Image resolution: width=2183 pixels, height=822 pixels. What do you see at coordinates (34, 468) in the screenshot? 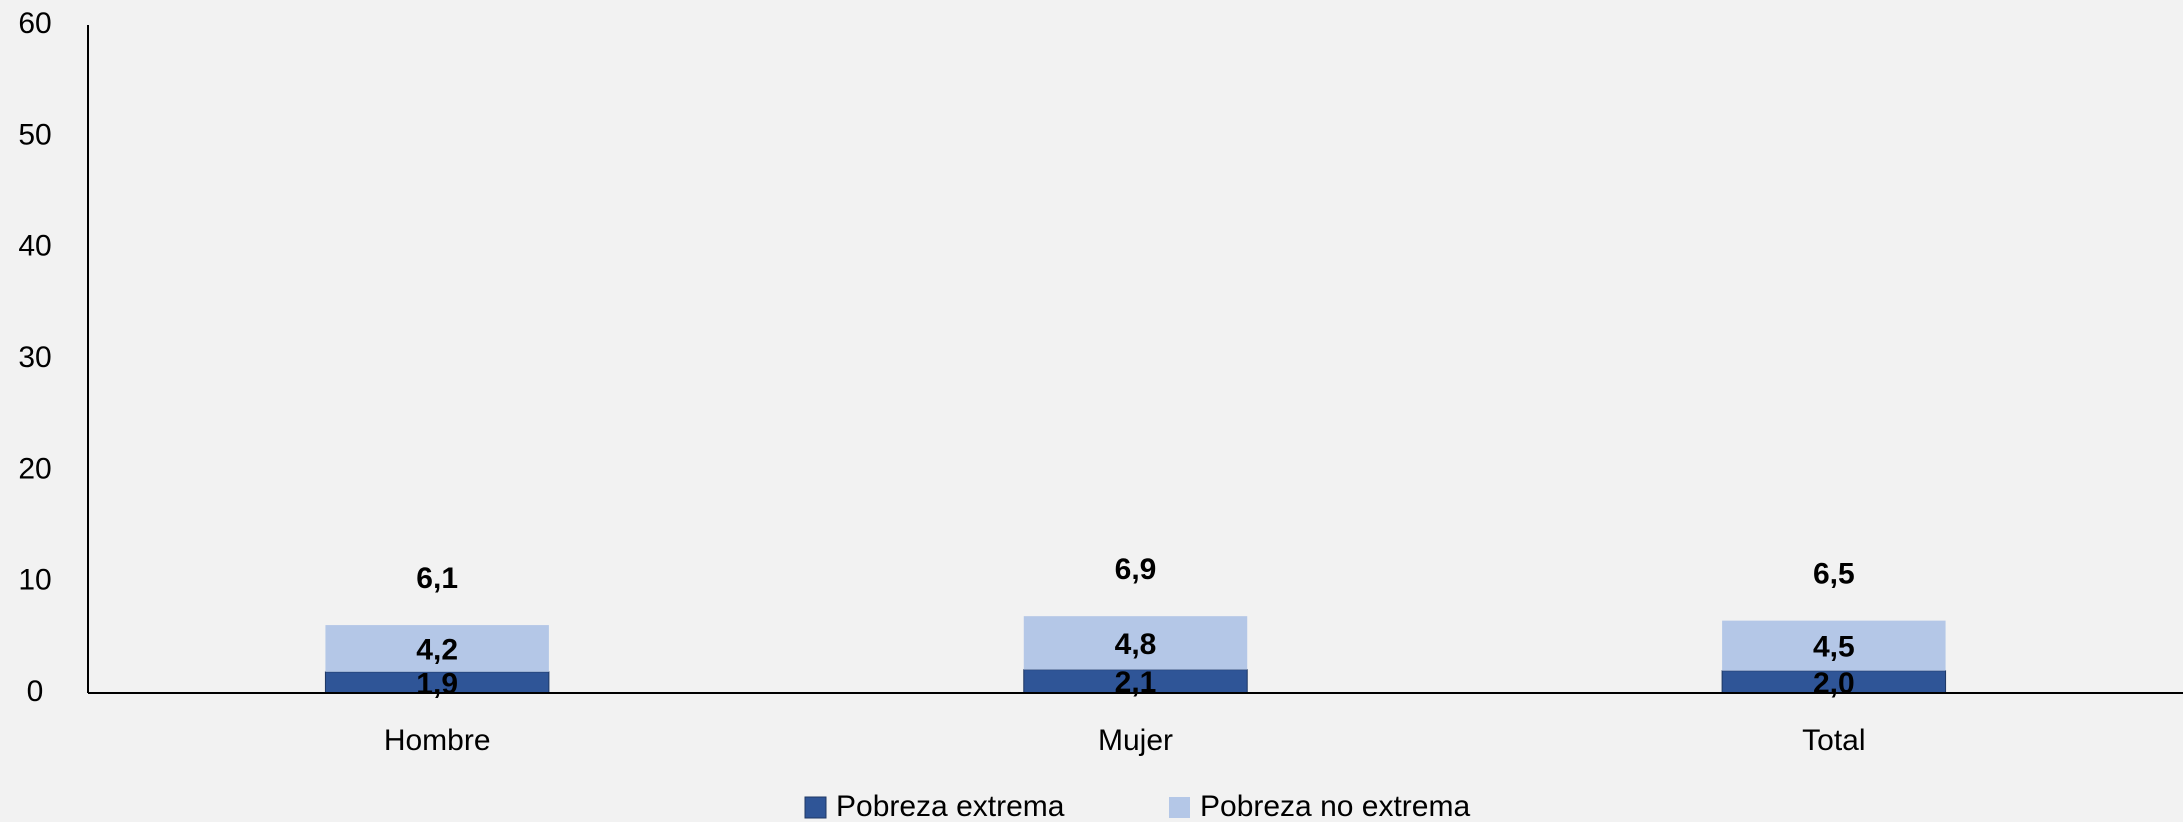
I see `y-tick-label: 20` at bounding box center [34, 468].